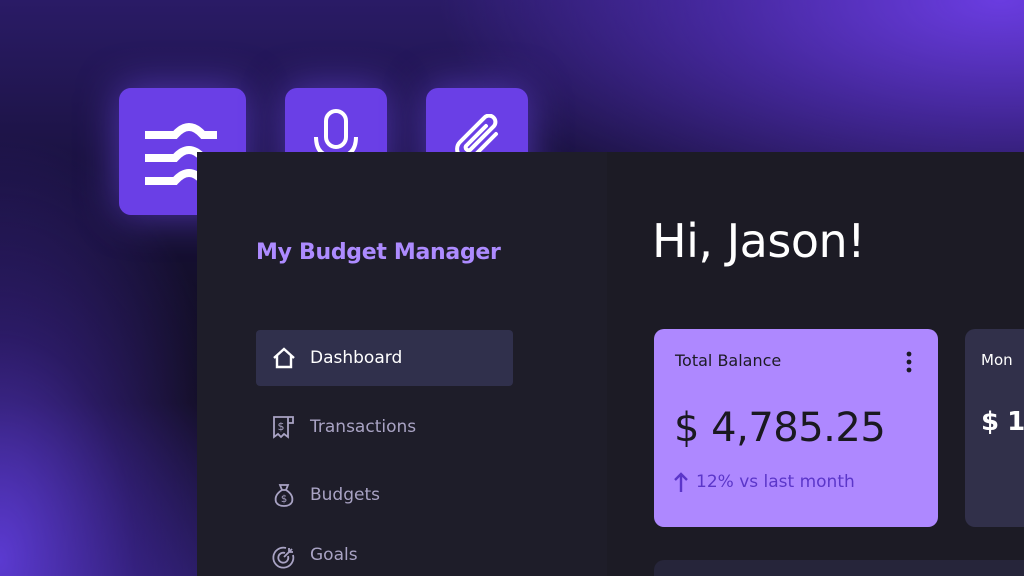  What do you see at coordinates (363, 427) in the screenshot?
I see `sidebar-item-label: Transactions` at bounding box center [363, 427].